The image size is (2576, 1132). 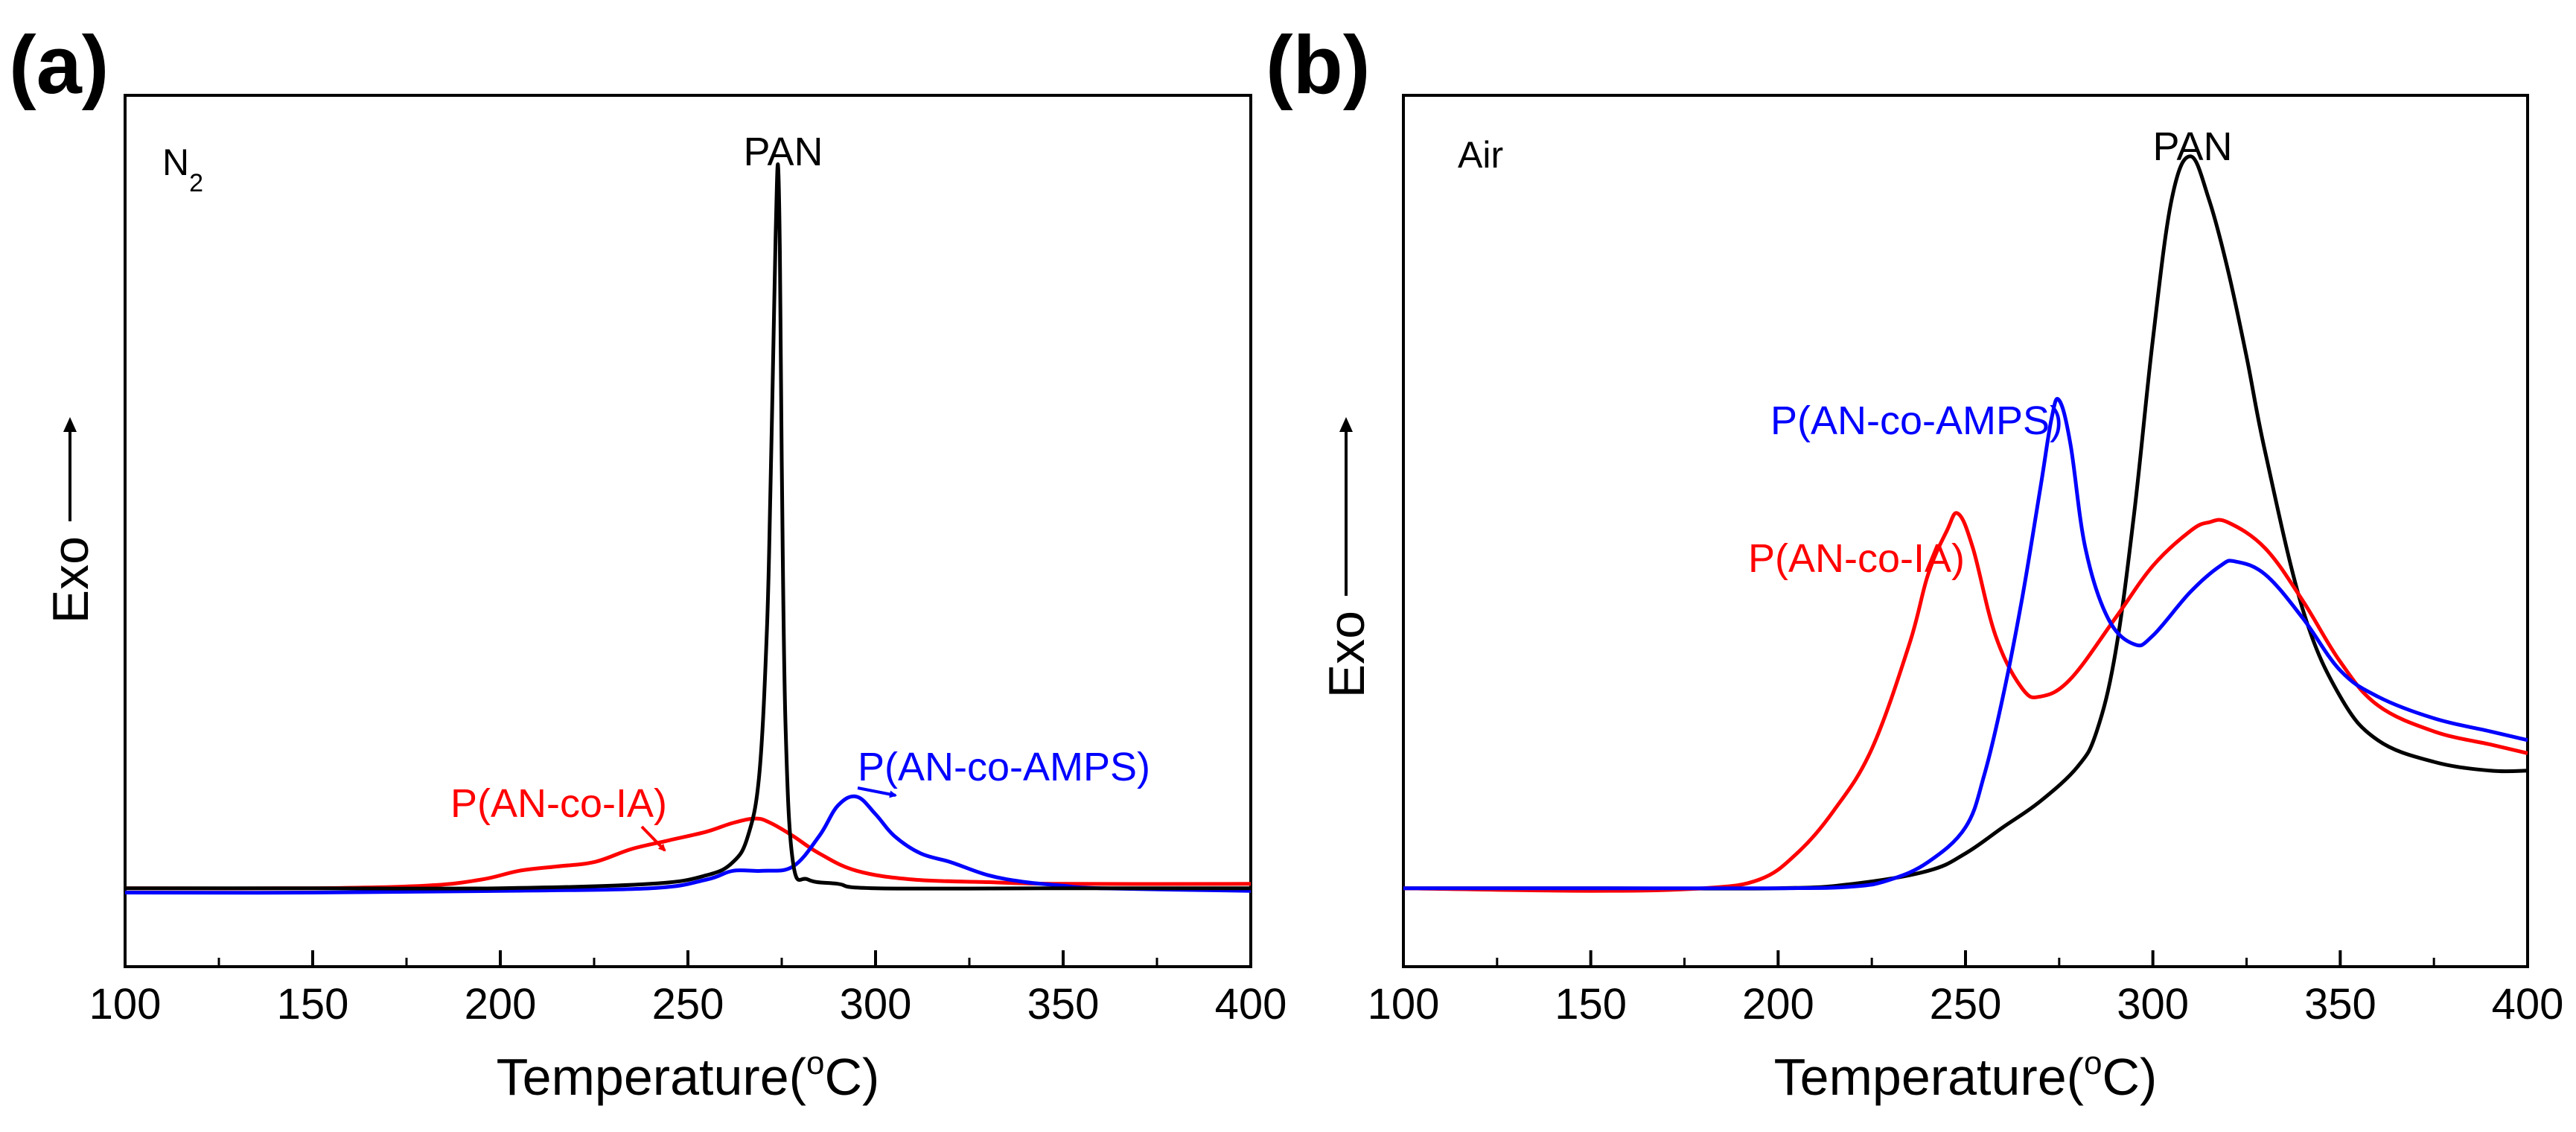 What do you see at coordinates (1591, 1004) in the screenshot?
I see `panel-b-xtick-label-150: 150` at bounding box center [1591, 1004].